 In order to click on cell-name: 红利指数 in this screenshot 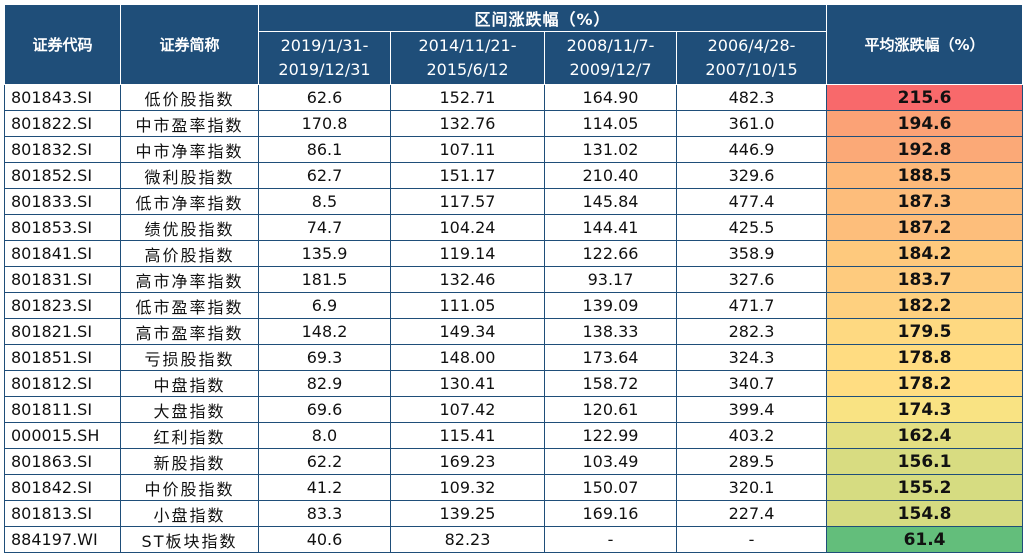, I will do `click(189, 435)`.